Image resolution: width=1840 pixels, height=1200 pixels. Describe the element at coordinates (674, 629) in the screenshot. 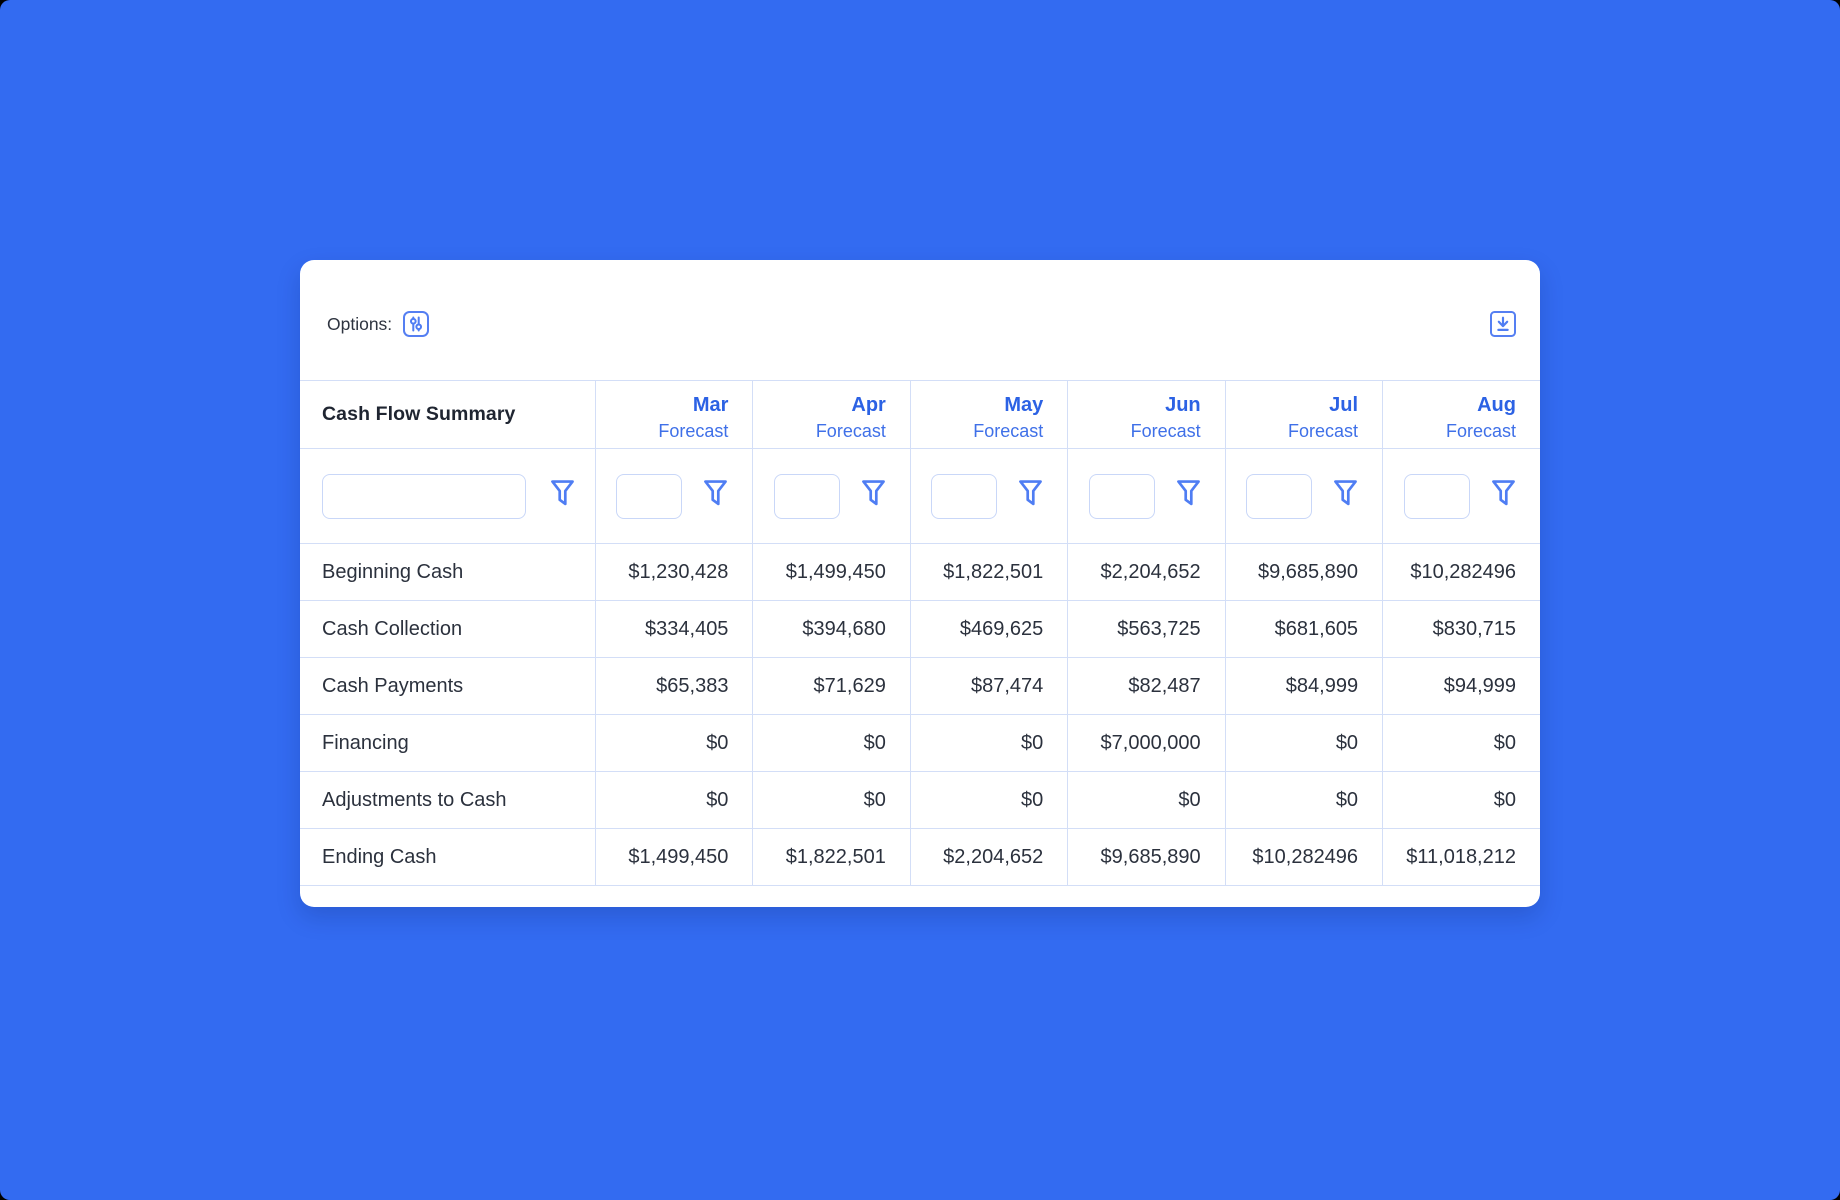

I see `cell-value: $334,405` at that location.